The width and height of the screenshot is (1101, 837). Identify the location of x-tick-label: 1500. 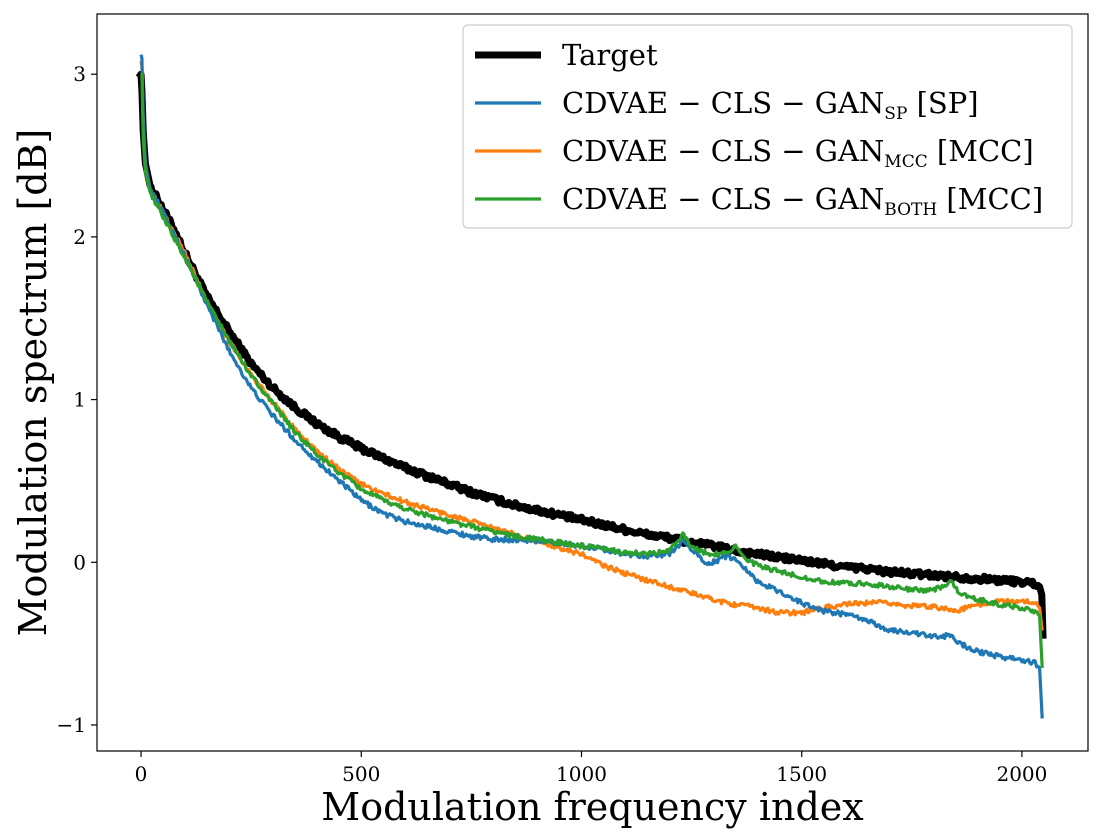
(801, 774).